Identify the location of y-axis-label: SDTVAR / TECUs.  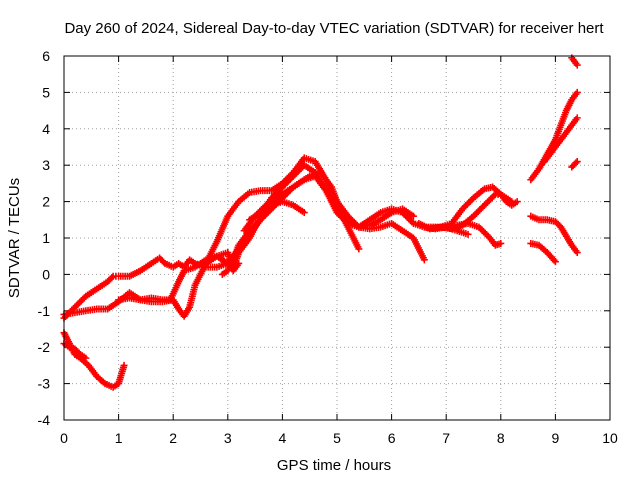
(14, 238).